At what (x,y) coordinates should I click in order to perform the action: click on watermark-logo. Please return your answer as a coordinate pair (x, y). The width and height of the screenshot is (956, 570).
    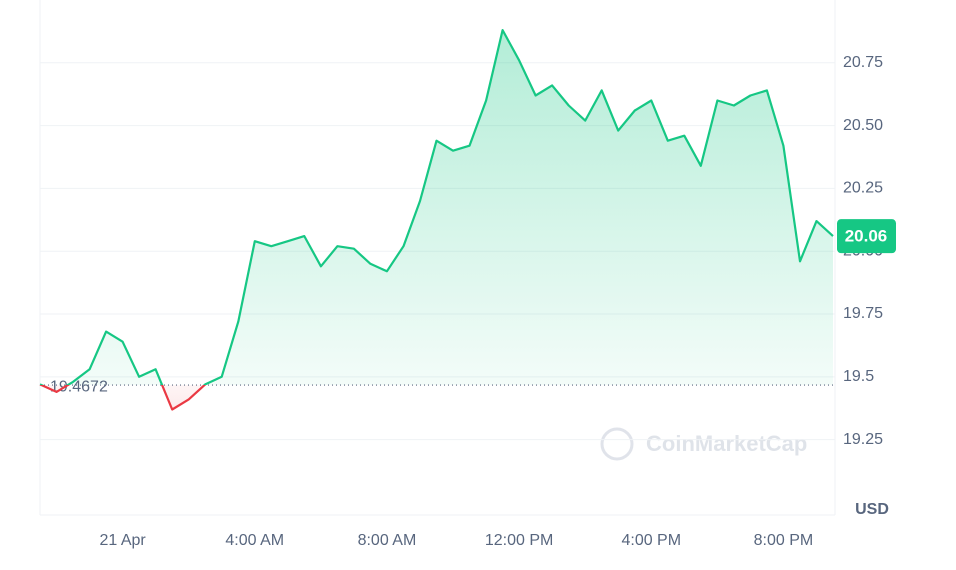
    Looking at the image, I should click on (617, 444).